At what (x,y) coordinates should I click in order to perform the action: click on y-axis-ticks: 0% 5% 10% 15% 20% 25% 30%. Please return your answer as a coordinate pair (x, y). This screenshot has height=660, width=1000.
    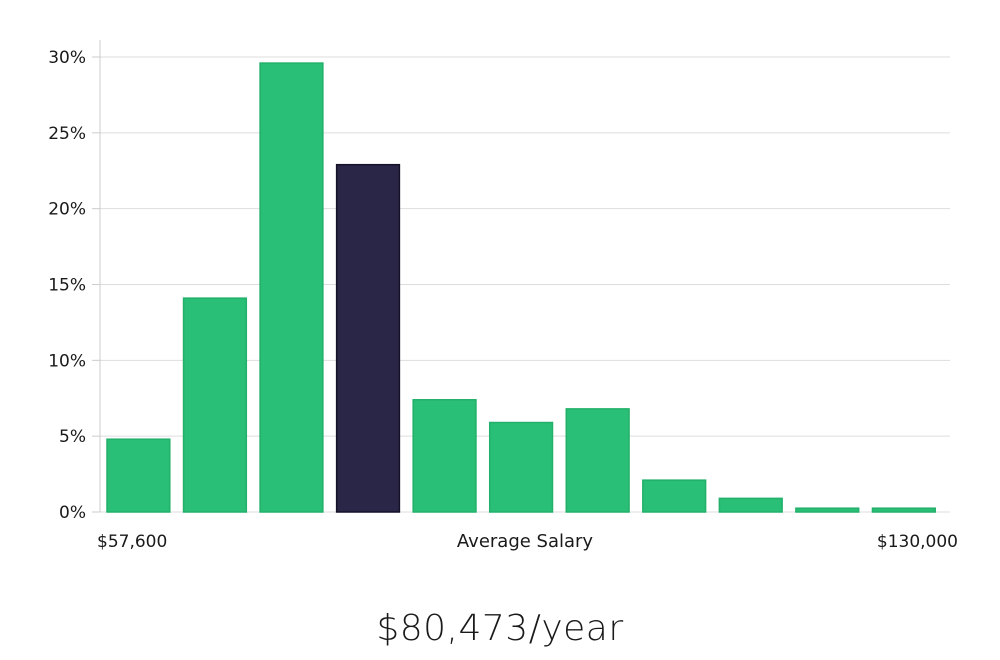
    Looking at the image, I should click on (74, 285).